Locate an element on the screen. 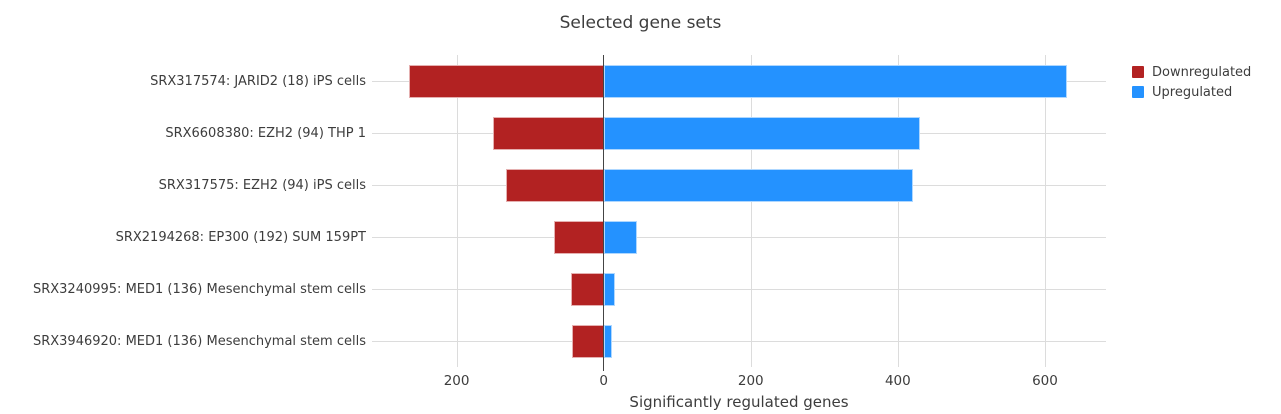 The height and width of the screenshot is (414, 1281). category-label: SRX317575: EZH2 (94) iPS cells is located at coordinates (262, 185).